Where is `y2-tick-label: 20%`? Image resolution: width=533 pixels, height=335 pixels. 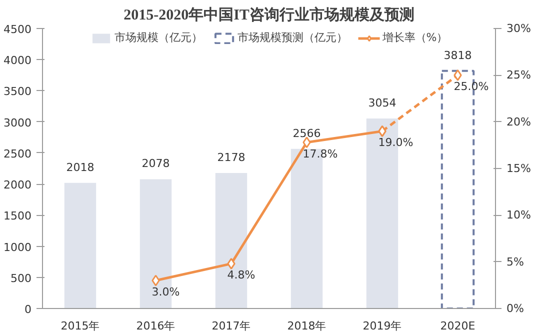 y2-tick-label: 20% is located at coordinates (518, 121).